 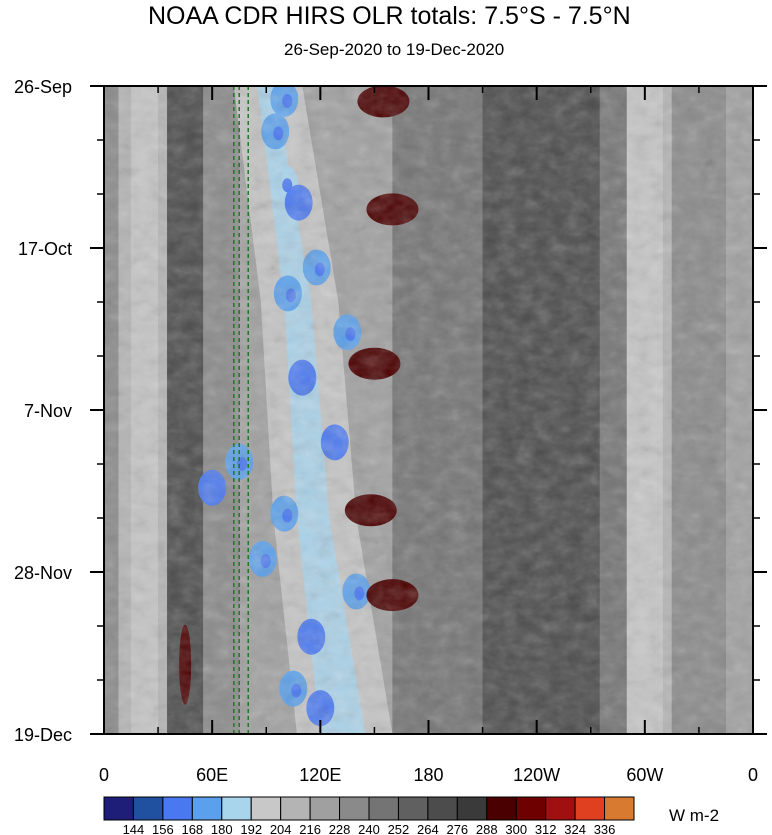 What do you see at coordinates (43, 87) in the screenshot?
I see `y-tick-label-0: 26-Sep` at bounding box center [43, 87].